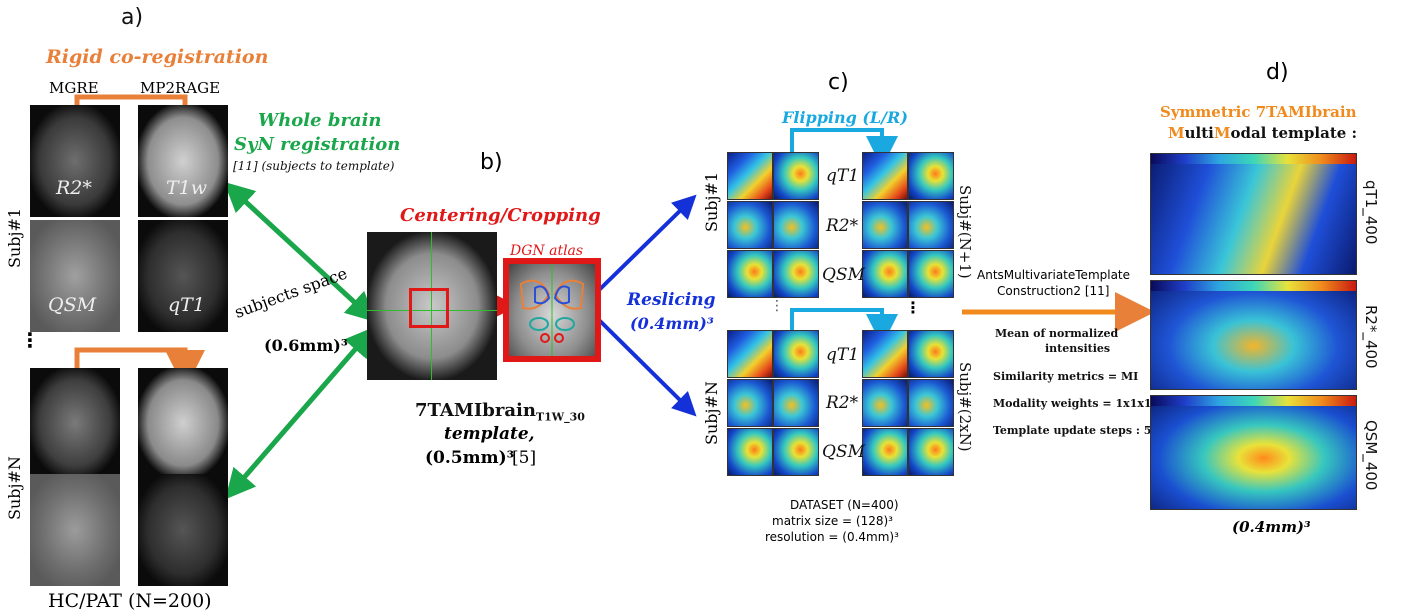 The height and width of the screenshot is (616, 1416). What do you see at coordinates (1258, 112) in the screenshot?
I see `d-title1: Symmetric 7TAMIbrain` at bounding box center [1258, 112].